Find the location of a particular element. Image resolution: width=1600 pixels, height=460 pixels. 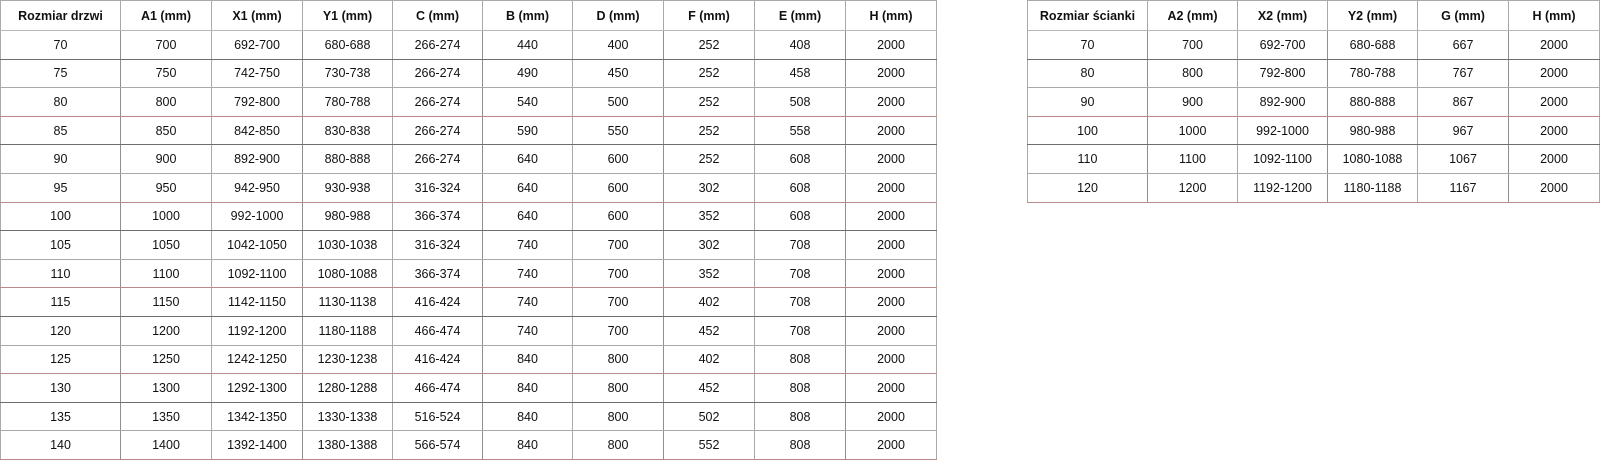

table-cell: 140 is located at coordinates (60, 445).